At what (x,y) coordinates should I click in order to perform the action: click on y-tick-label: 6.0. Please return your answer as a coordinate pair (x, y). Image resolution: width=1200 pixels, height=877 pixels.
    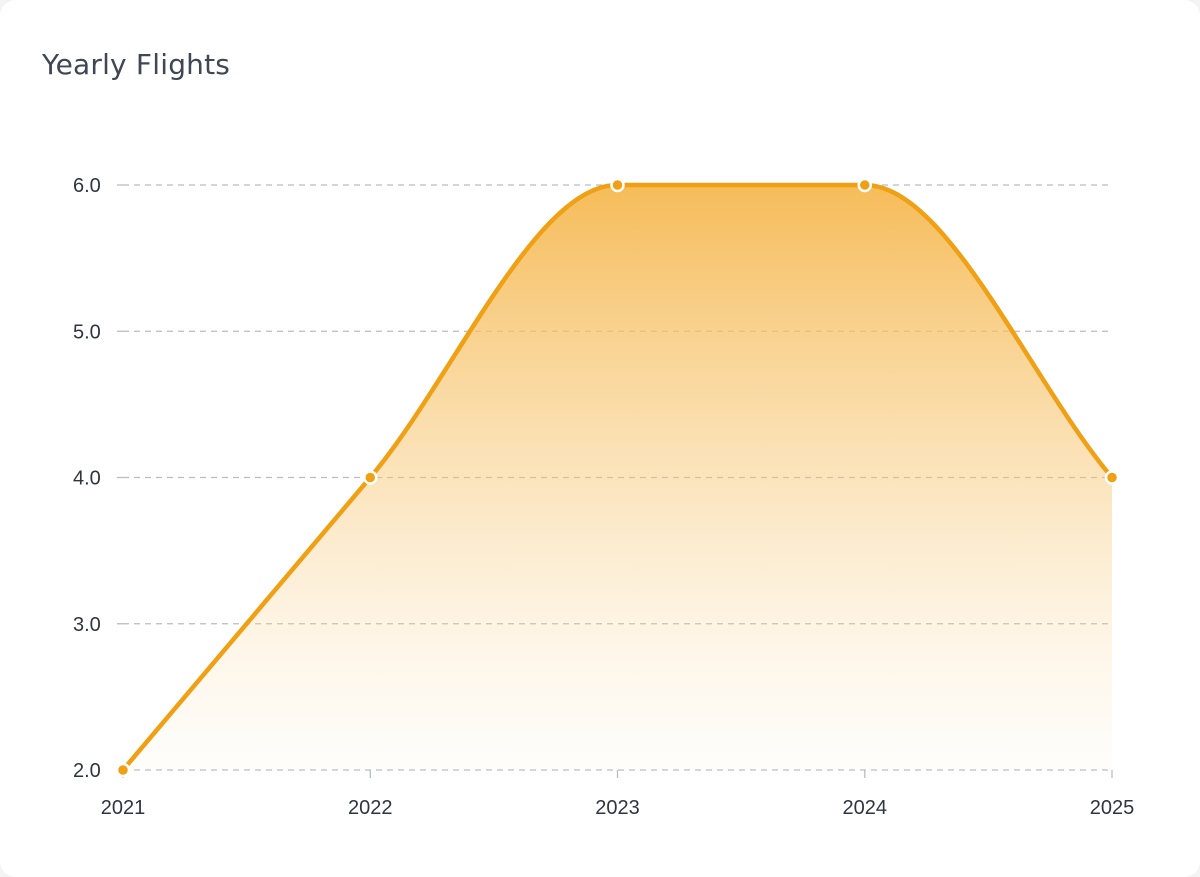
    Looking at the image, I should click on (87, 186).